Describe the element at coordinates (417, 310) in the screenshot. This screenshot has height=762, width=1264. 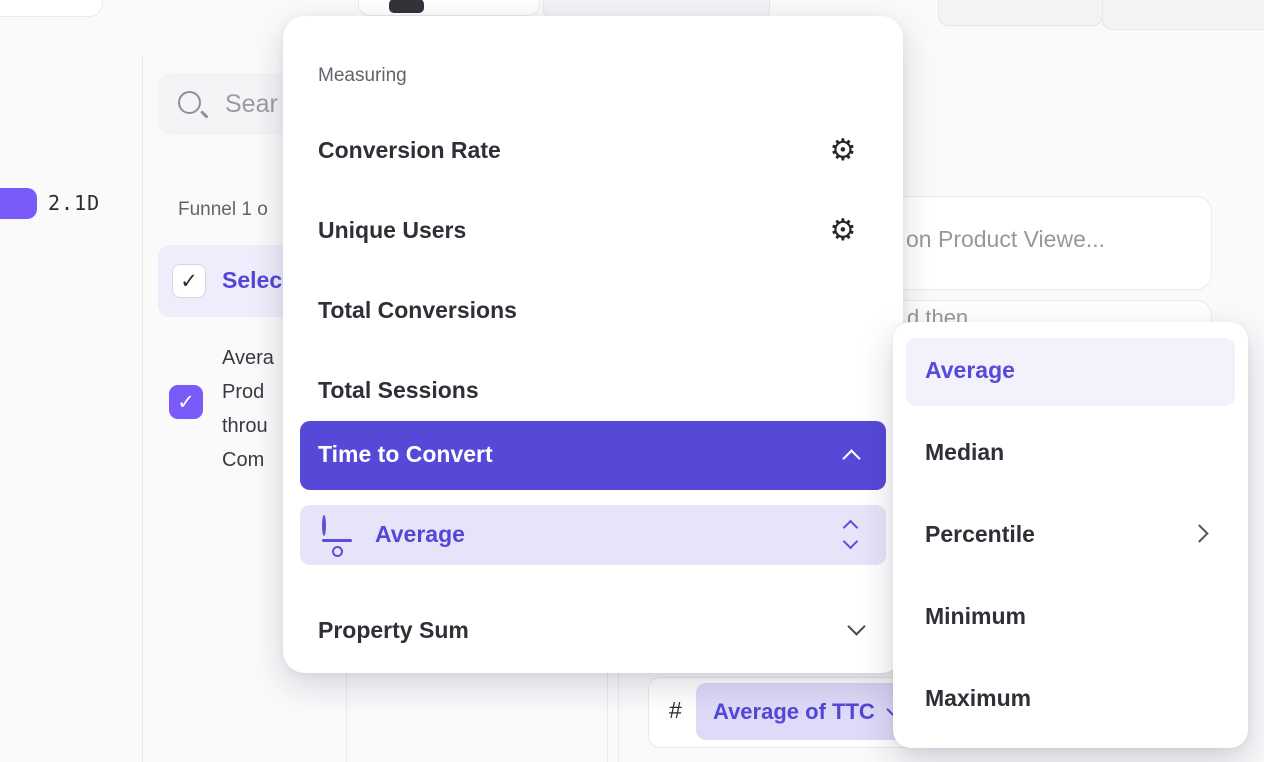
I see `menu-item-total-conversions: Total Conversions` at that location.